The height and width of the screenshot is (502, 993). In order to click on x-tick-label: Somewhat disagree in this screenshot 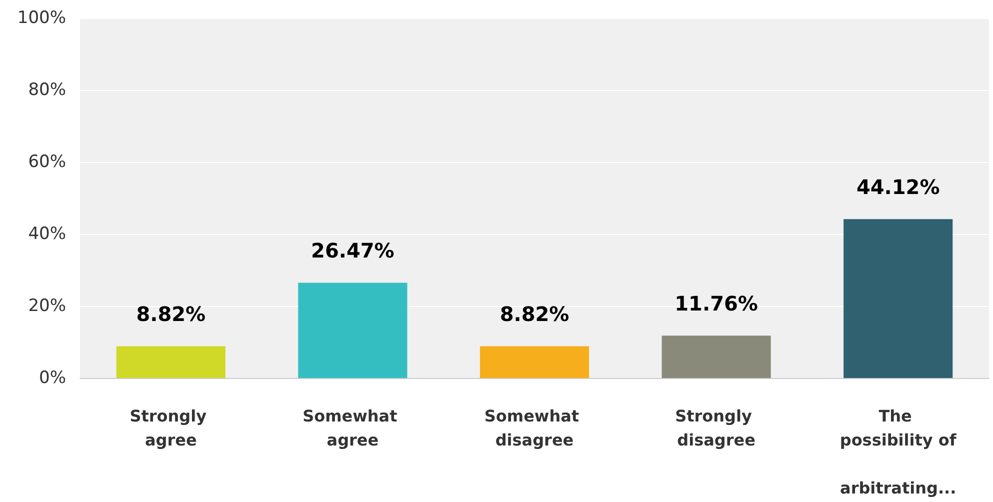, I will do `click(534, 428)`.